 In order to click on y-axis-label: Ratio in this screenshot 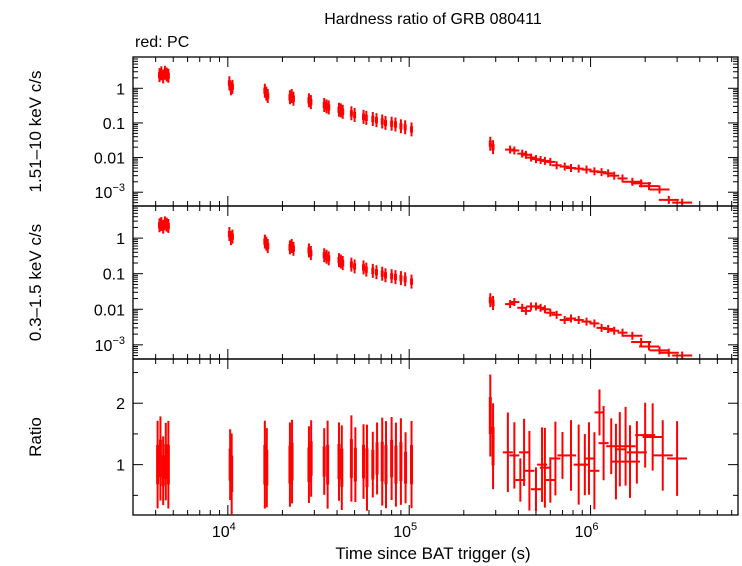, I will do `click(35, 437)`.